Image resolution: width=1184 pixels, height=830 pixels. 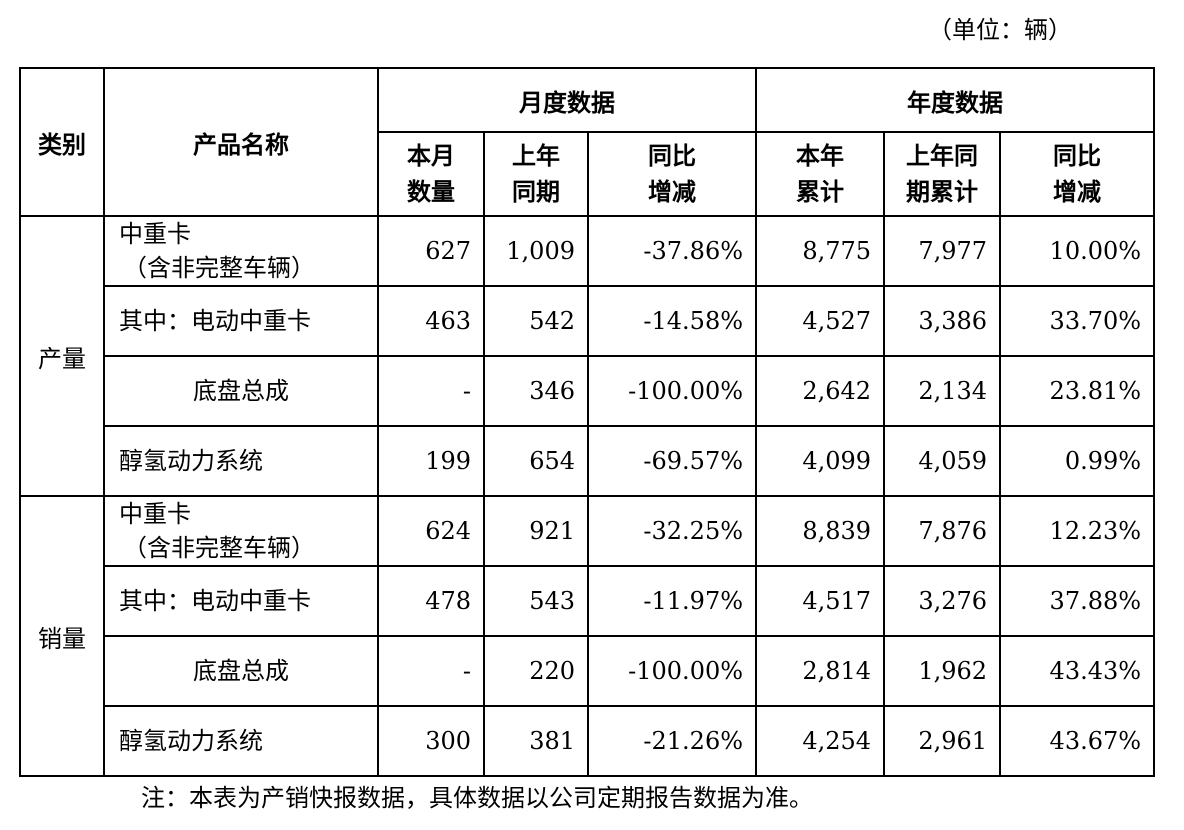 I want to click on cell-prior-ytd-cumulative: 3,386, so click(x=942, y=321).